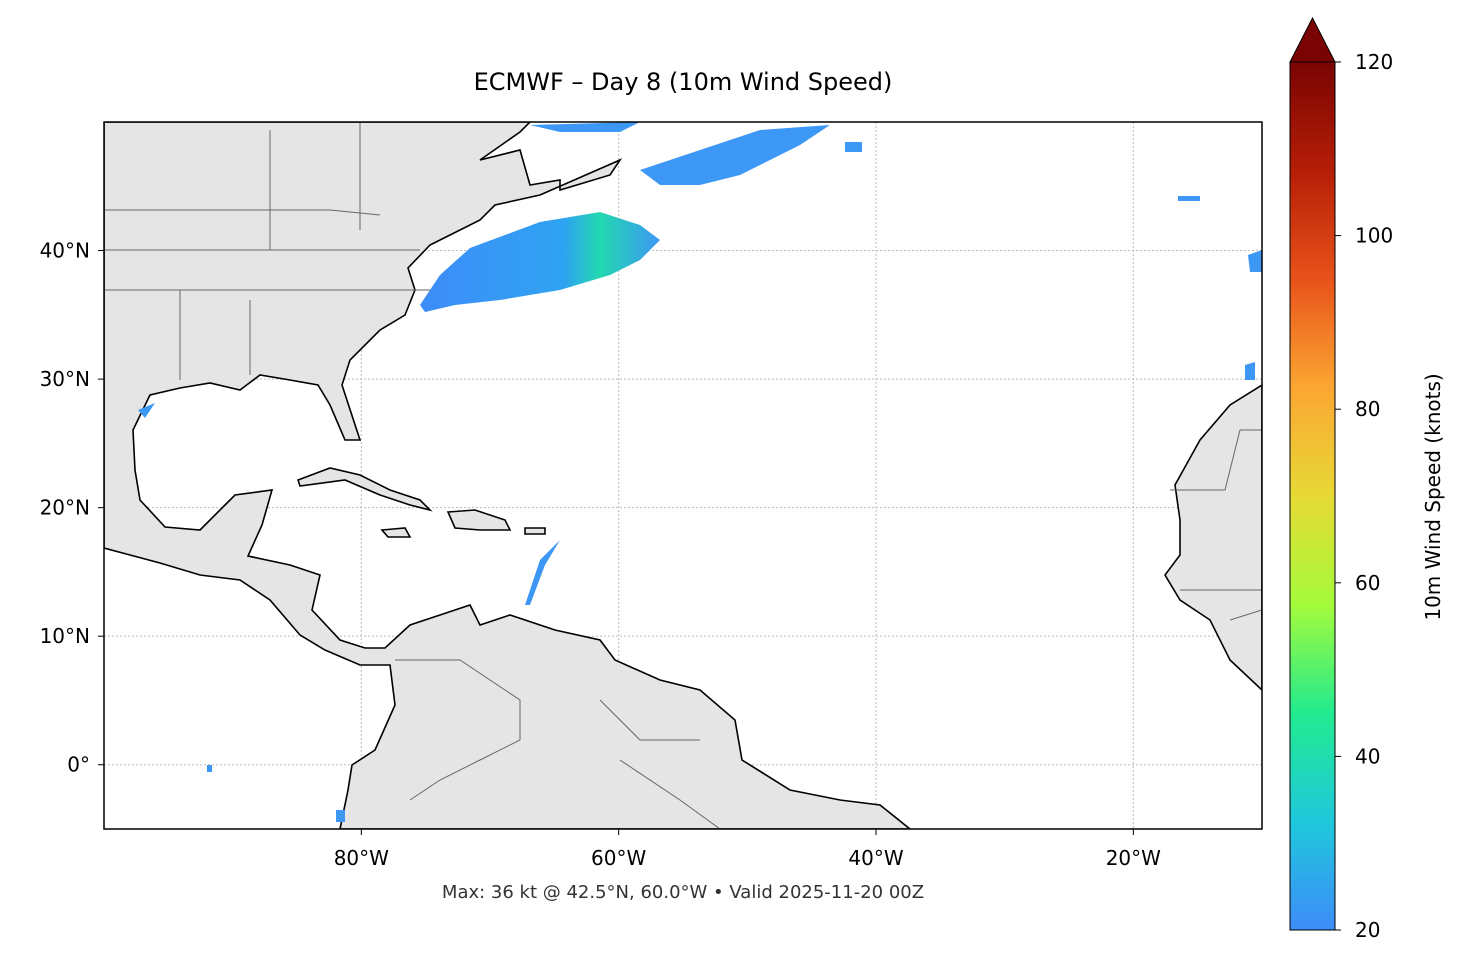  Describe the element at coordinates (65, 636) in the screenshot. I see `y-tick-label: 10°N` at that location.